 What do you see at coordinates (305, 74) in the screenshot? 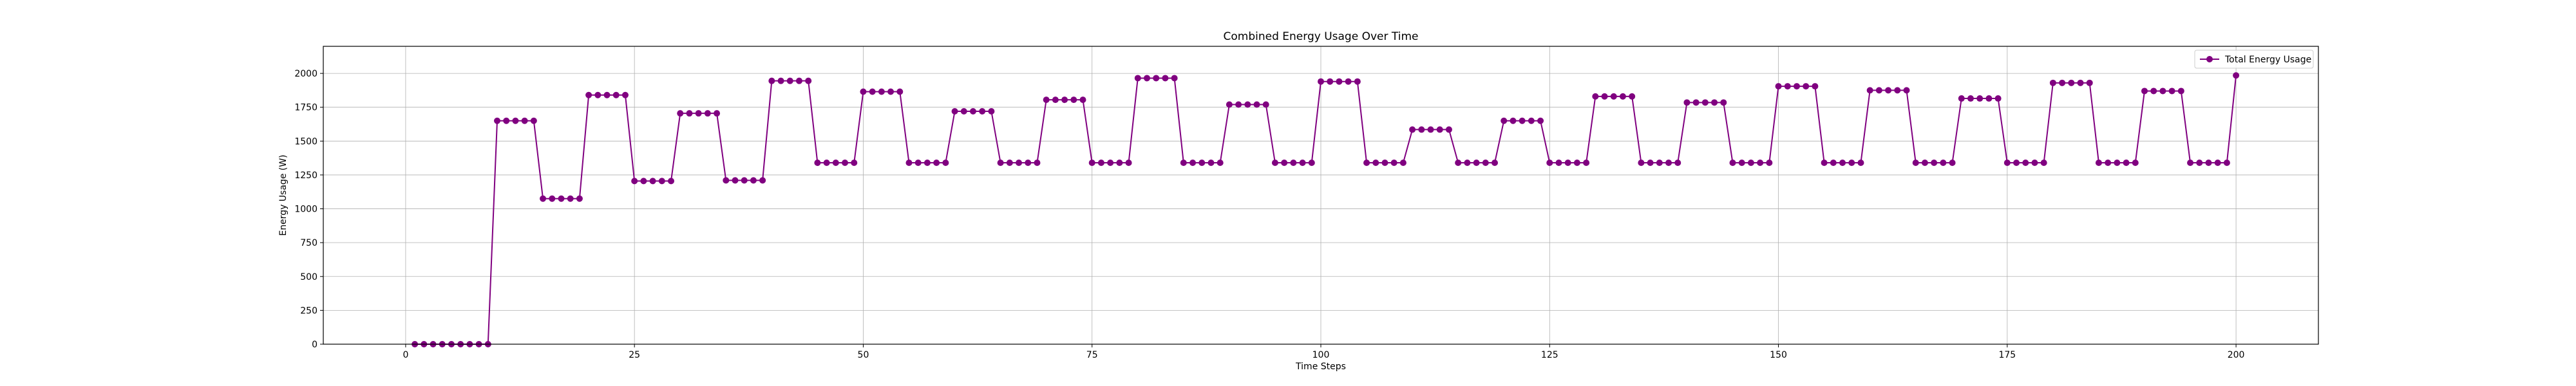
I see `y-tick-label: 2000` at bounding box center [305, 74].